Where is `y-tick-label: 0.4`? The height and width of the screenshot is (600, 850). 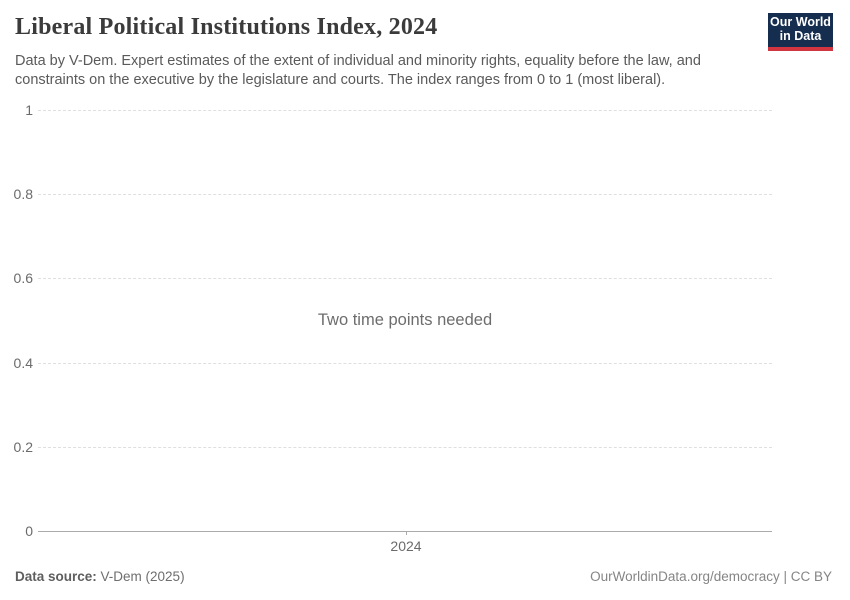
y-tick-label: 0.4 is located at coordinates (23, 363).